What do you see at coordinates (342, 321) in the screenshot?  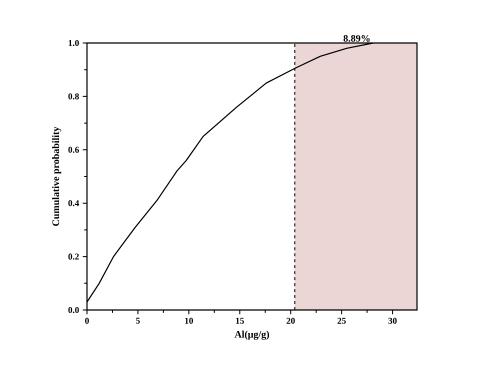 I see `x-tick-label: 25` at bounding box center [342, 321].